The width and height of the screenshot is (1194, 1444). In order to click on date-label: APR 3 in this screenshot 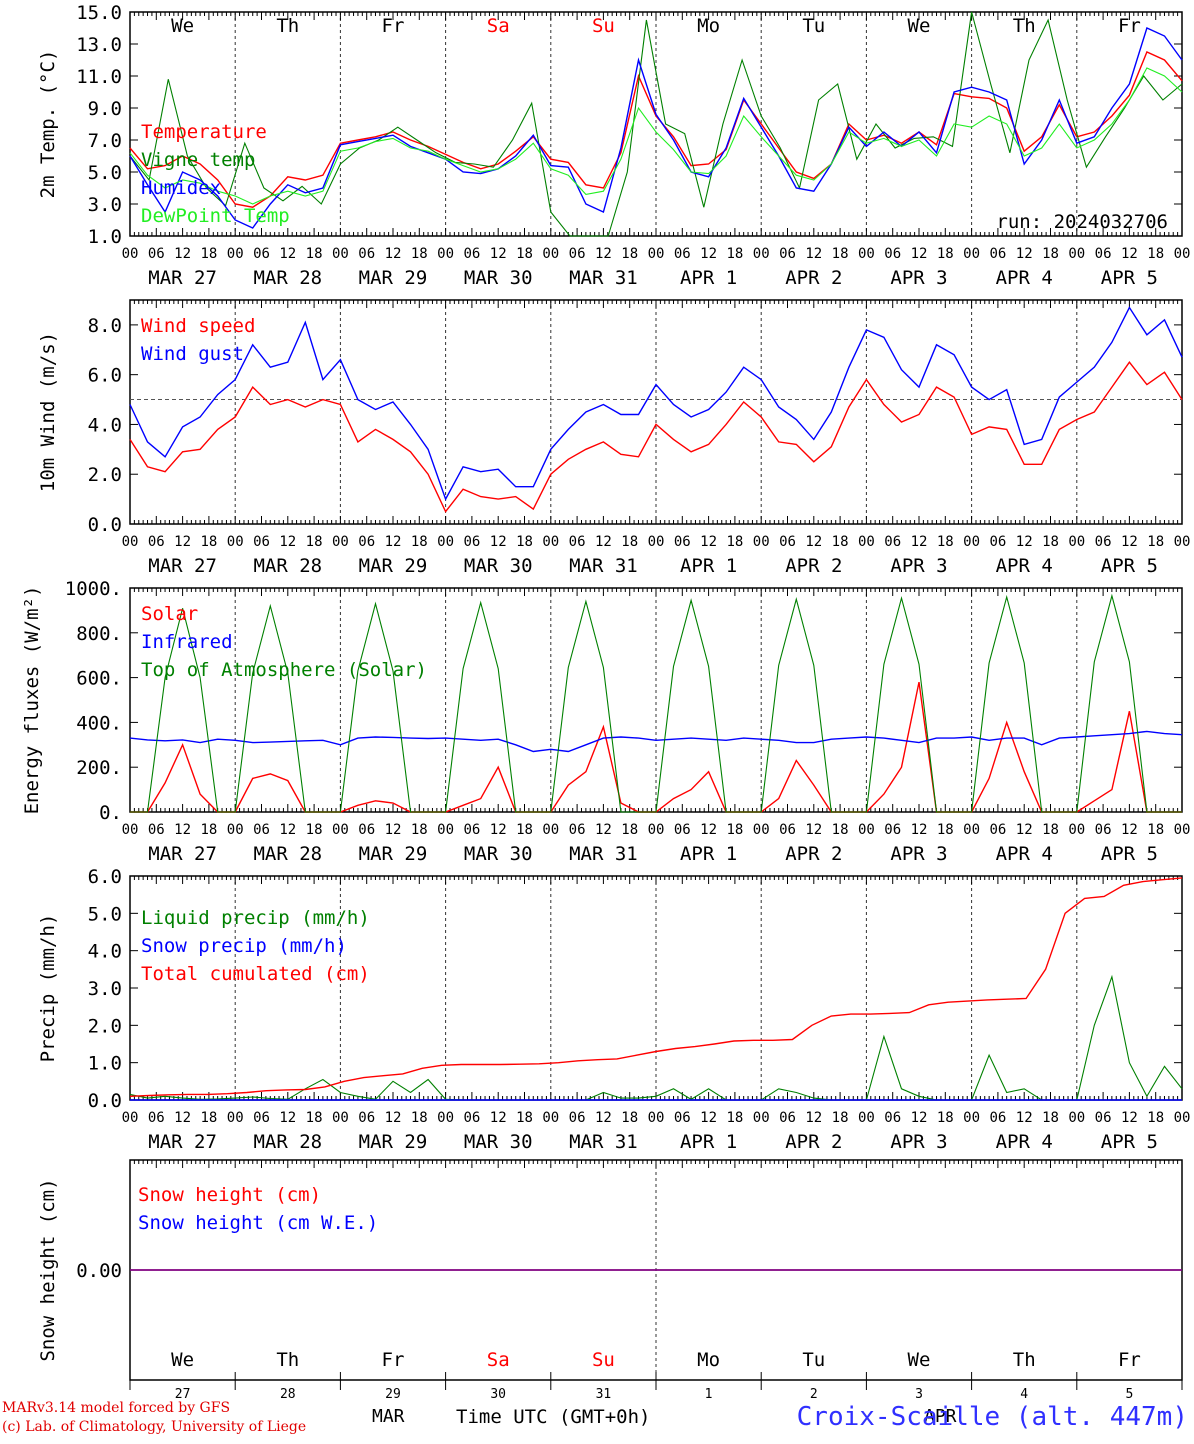, I will do `click(918, 1142)`.